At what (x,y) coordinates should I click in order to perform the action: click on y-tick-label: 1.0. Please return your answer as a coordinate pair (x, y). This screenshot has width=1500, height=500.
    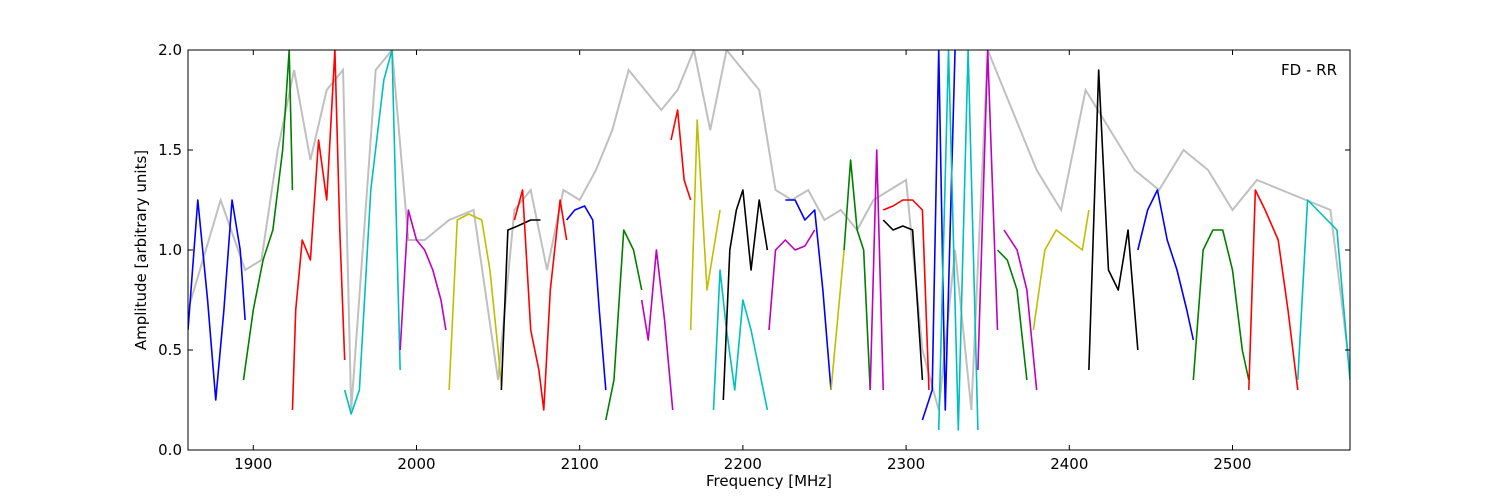
    Looking at the image, I should click on (170, 250).